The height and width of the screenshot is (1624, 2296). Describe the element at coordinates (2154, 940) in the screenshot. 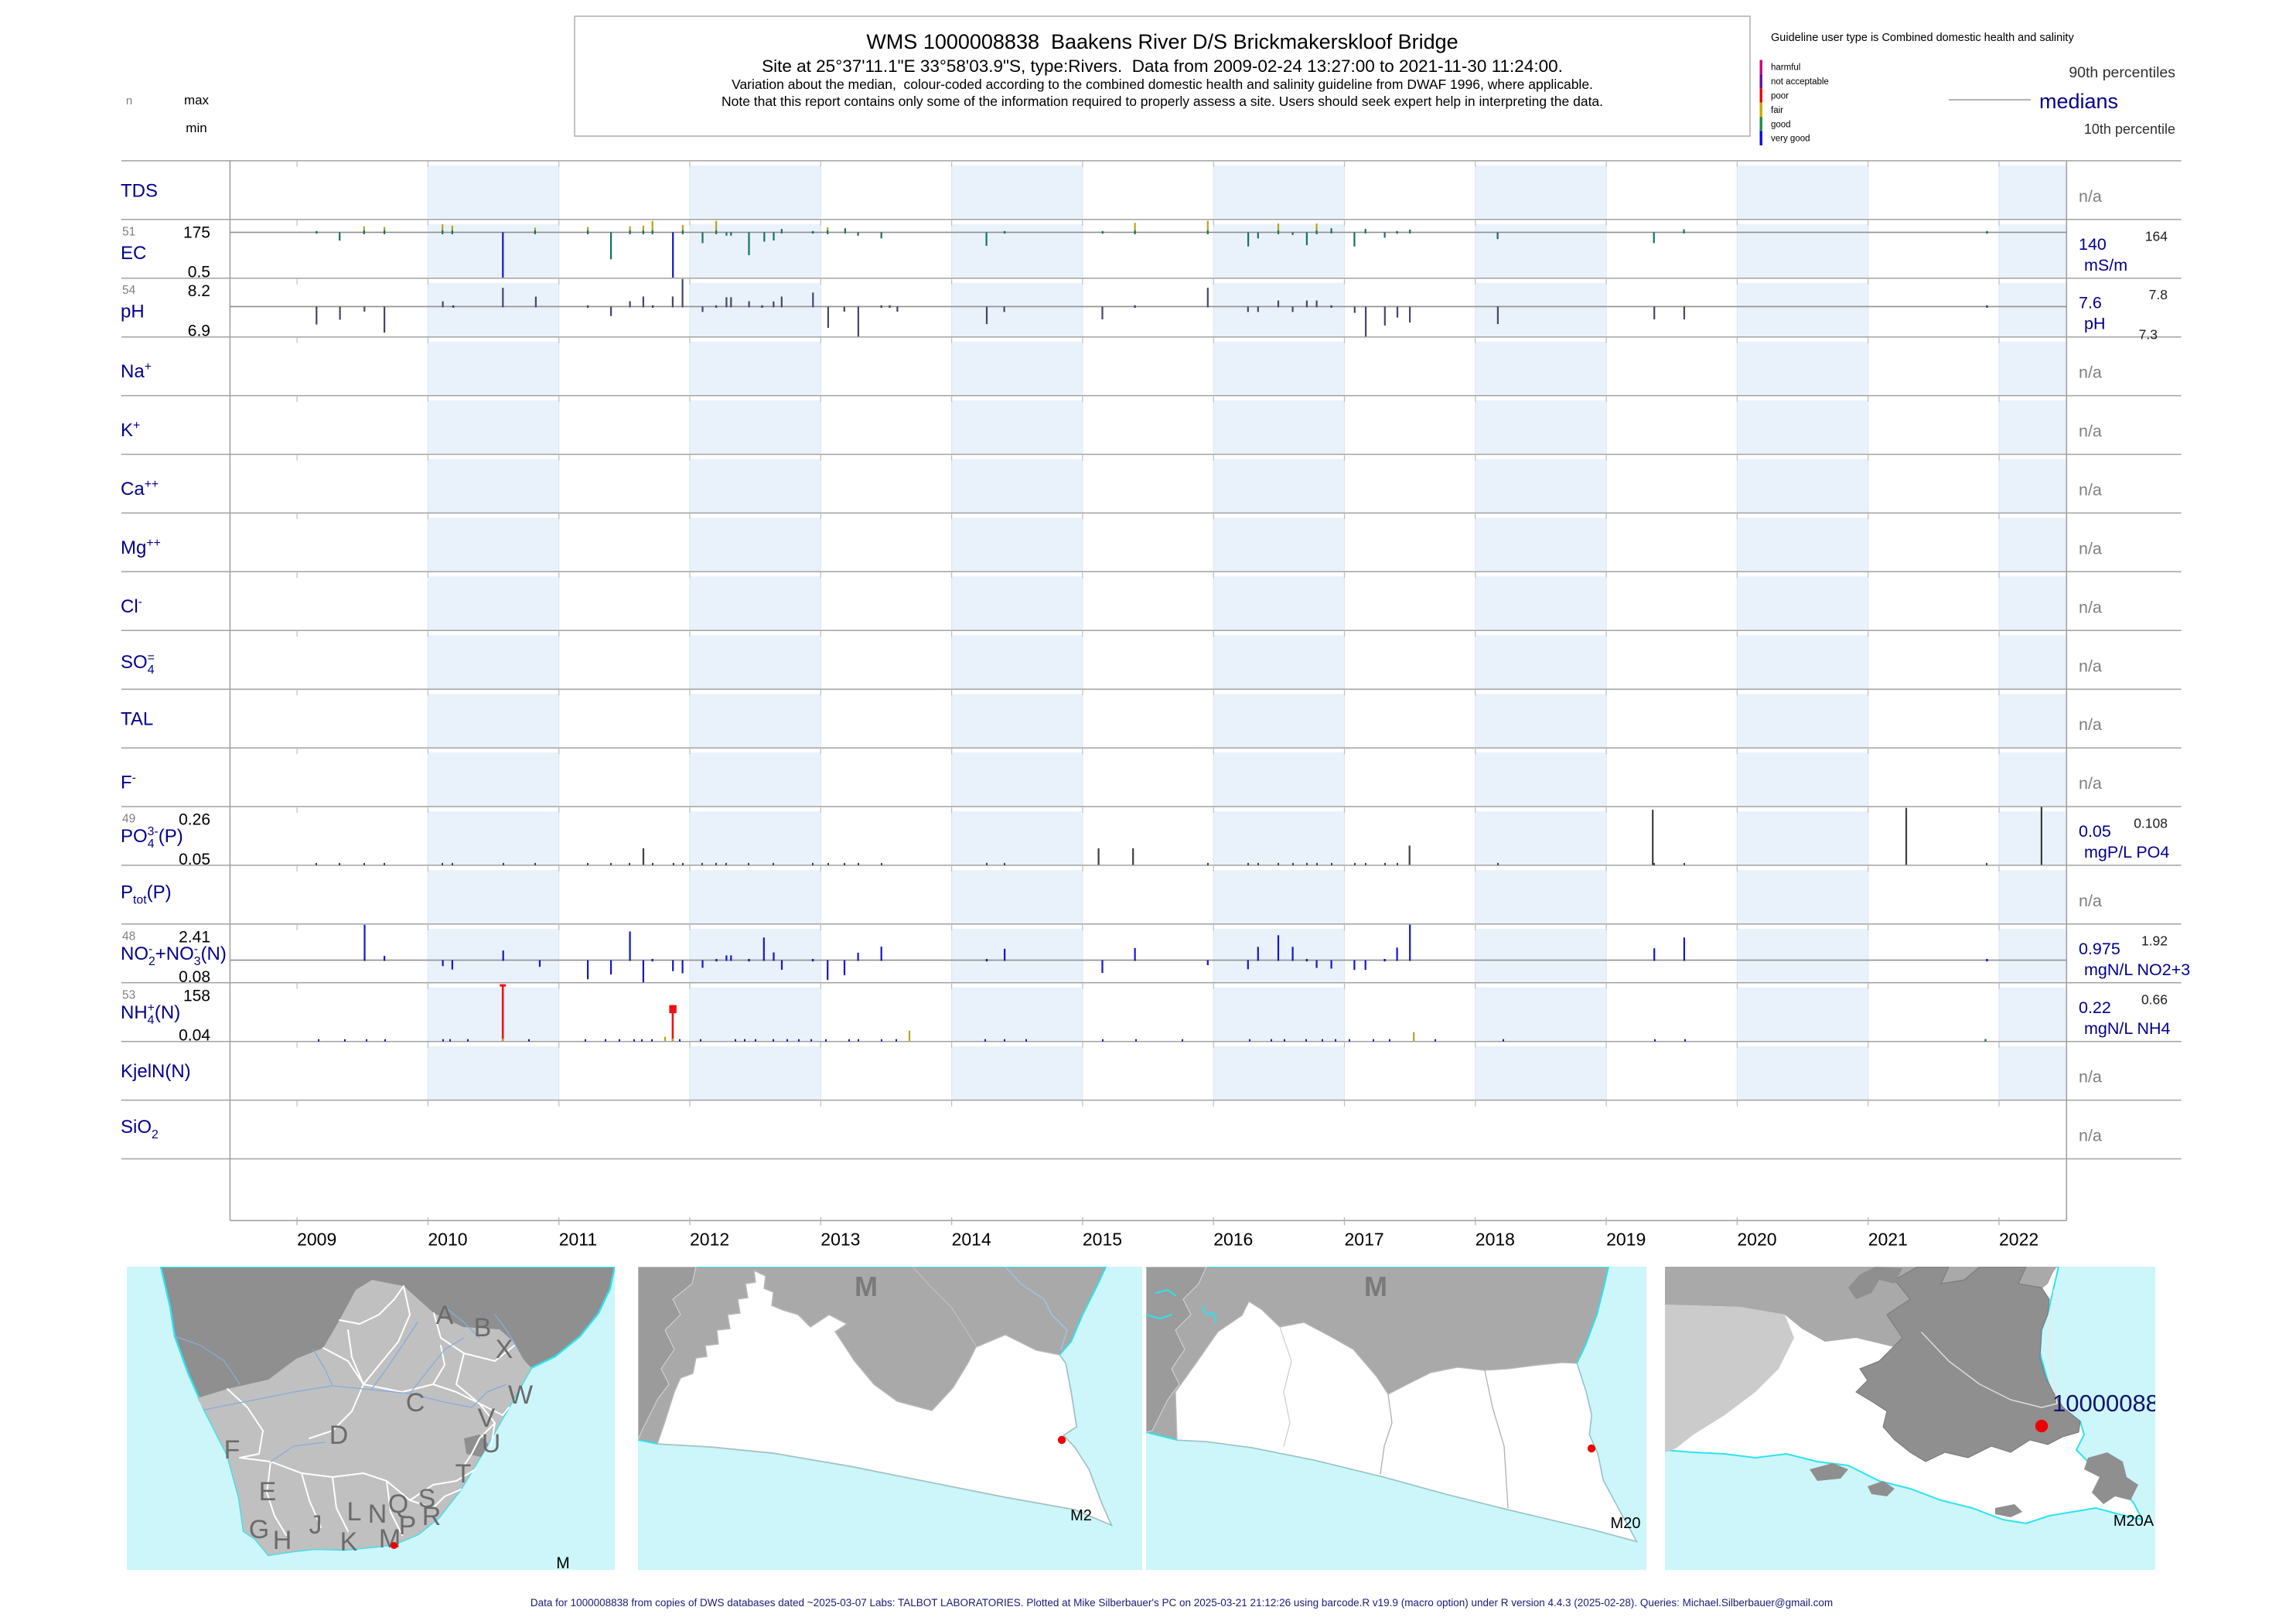

I see `svg-text: 1.92` at that location.